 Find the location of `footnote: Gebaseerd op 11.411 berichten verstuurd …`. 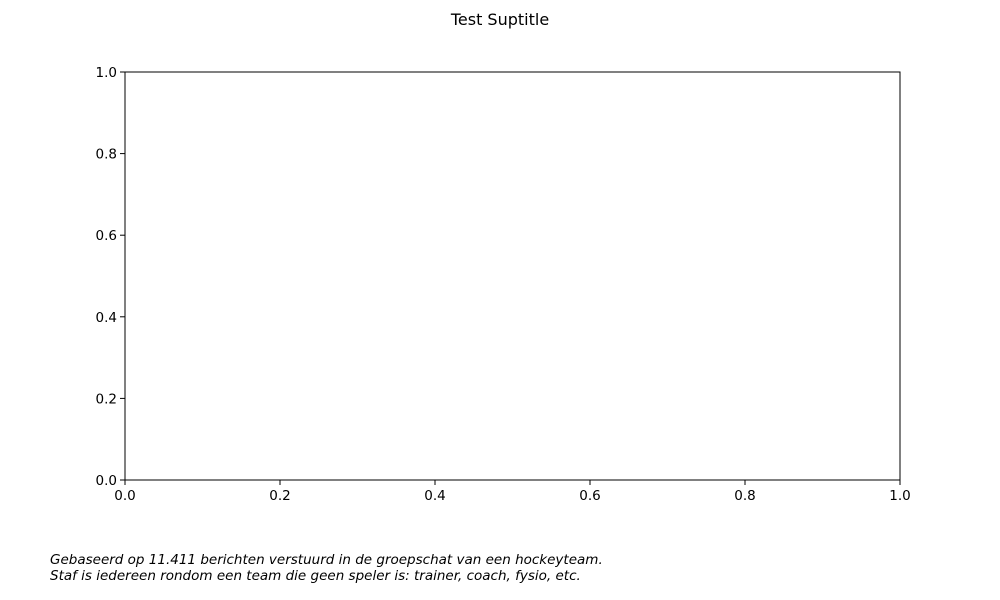

footnote: Gebaseerd op 11.411 berichten verstuurd … is located at coordinates (520, 568).